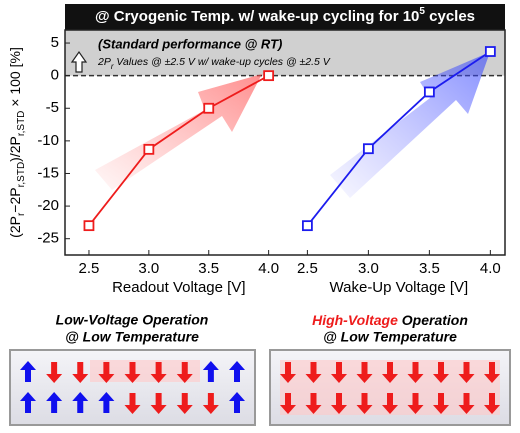  Describe the element at coordinates (178, 287) in the screenshot. I see `x-axis-label: Readout Voltage [V]` at that location.